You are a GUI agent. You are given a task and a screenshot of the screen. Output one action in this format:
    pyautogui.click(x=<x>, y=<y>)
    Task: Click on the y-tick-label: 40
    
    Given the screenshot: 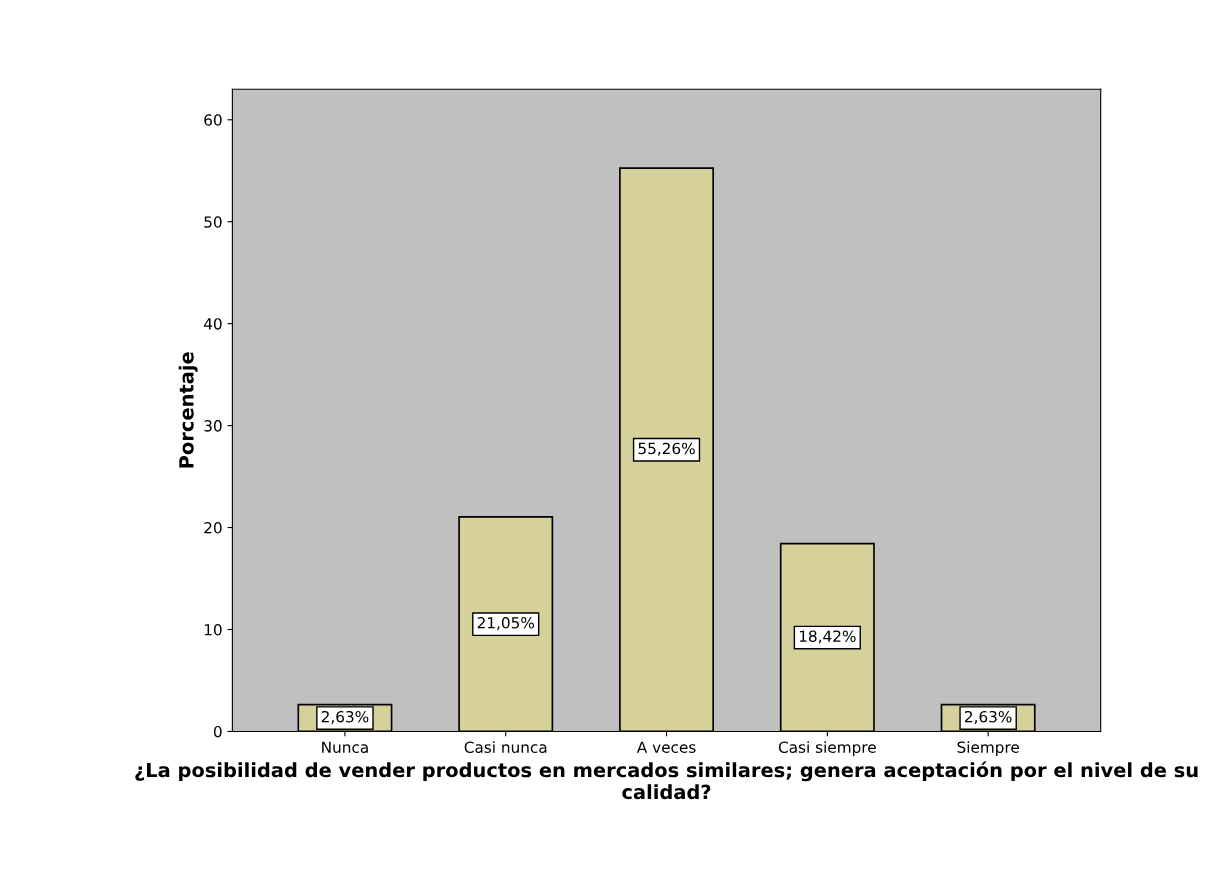 What is the action you would take?
    pyautogui.click(x=212, y=324)
    